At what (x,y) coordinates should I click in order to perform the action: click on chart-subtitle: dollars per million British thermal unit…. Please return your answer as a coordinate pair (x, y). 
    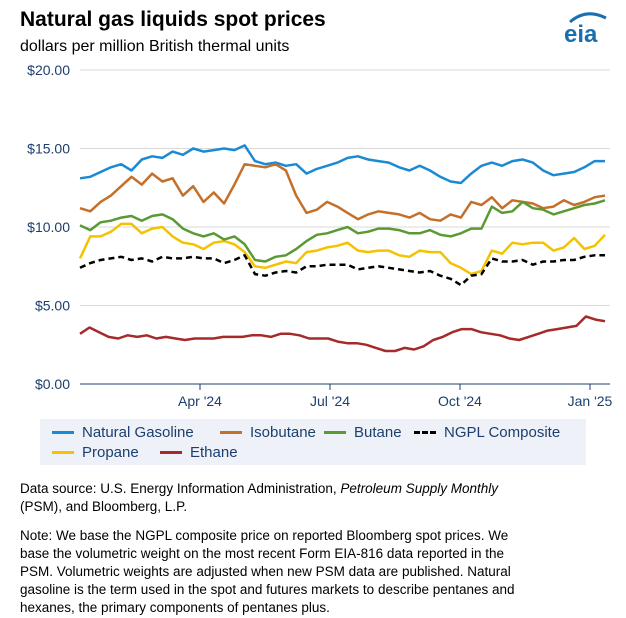
    Looking at the image, I should click on (155, 46).